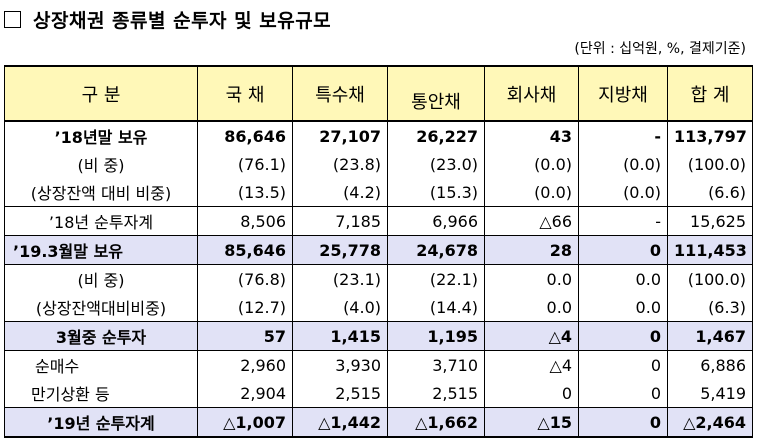 The image size is (758, 438). Describe the element at coordinates (436, 93) in the screenshot. I see `col-header-msb: 통안채` at that location.